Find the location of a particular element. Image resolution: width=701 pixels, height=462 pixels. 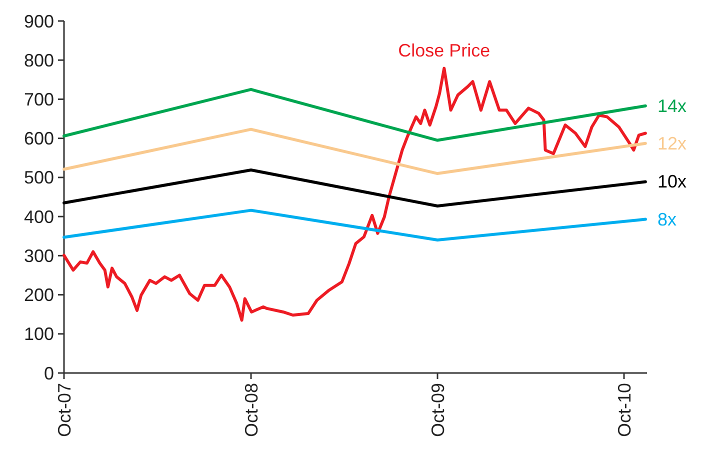

x-tick-label: Oct-10 is located at coordinates (624, 410).